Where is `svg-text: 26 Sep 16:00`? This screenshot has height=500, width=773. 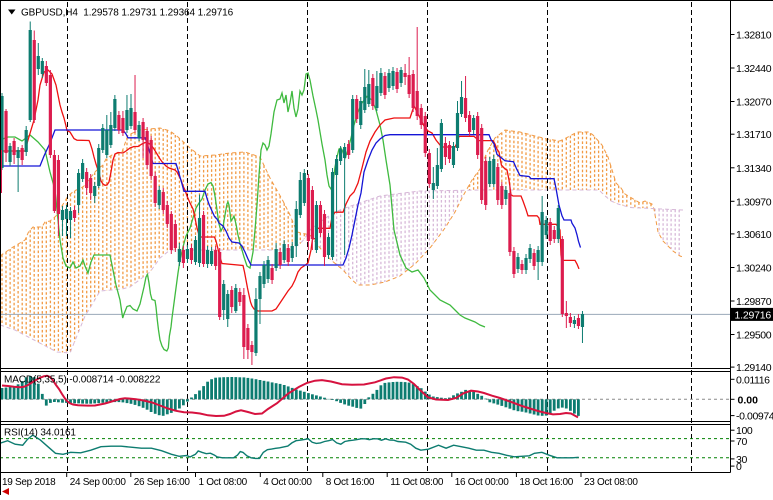 svg-text: 26 Sep 16:00 is located at coordinates (162, 482).